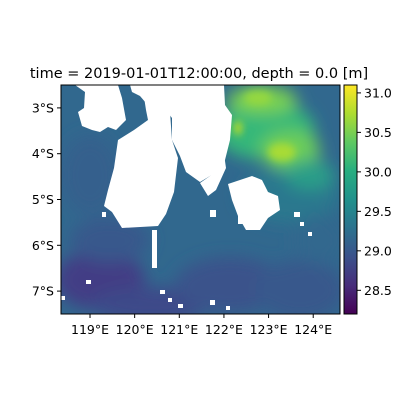 The image size is (400, 400). I want to click on x-tick-label: 119°E, so click(90, 329).